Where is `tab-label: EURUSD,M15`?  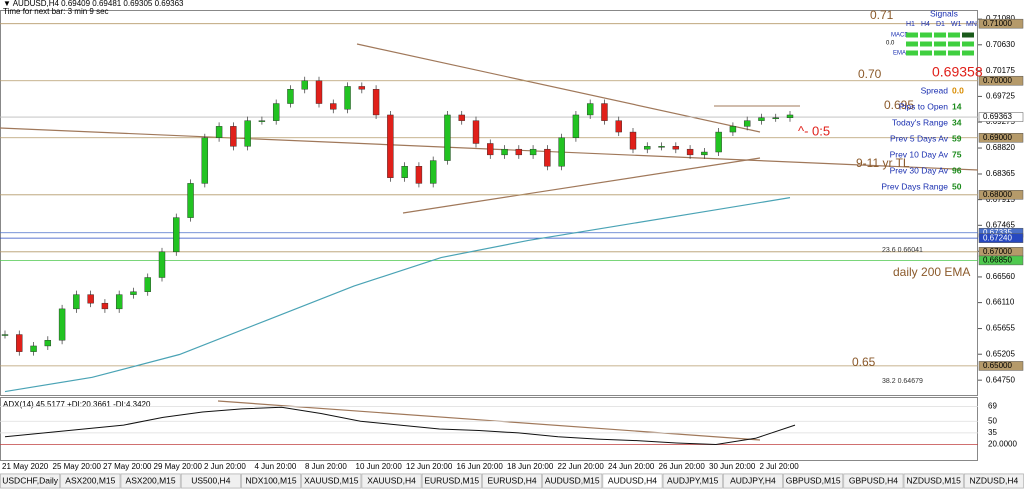 tab-label: EURUSD,M15 is located at coordinates (451, 480).